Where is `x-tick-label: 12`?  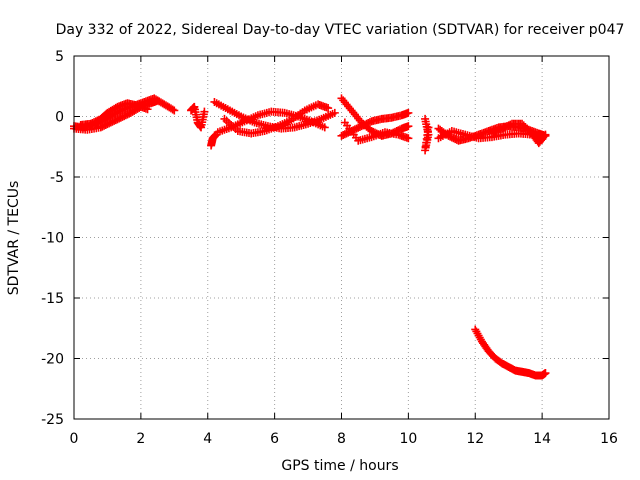
x-tick-label: 12 is located at coordinates (475, 439).